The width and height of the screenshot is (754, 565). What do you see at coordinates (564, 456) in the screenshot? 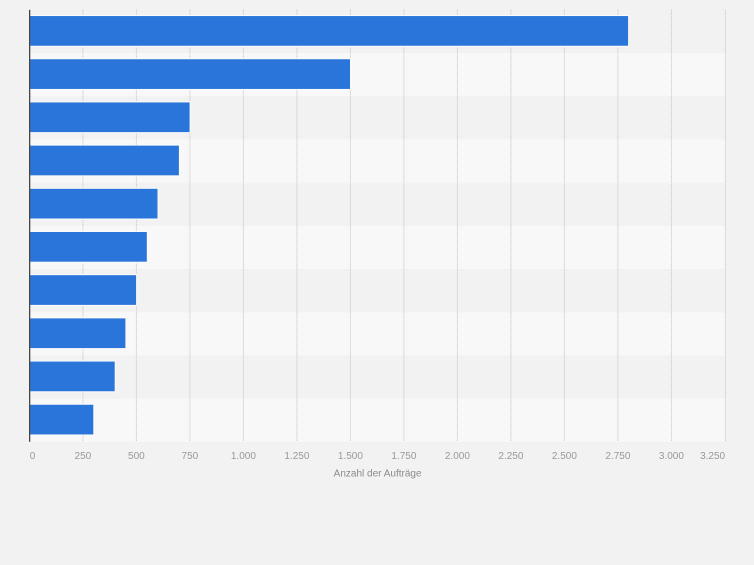
I see `svg-text: 2.500` at bounding box center [564, 456].